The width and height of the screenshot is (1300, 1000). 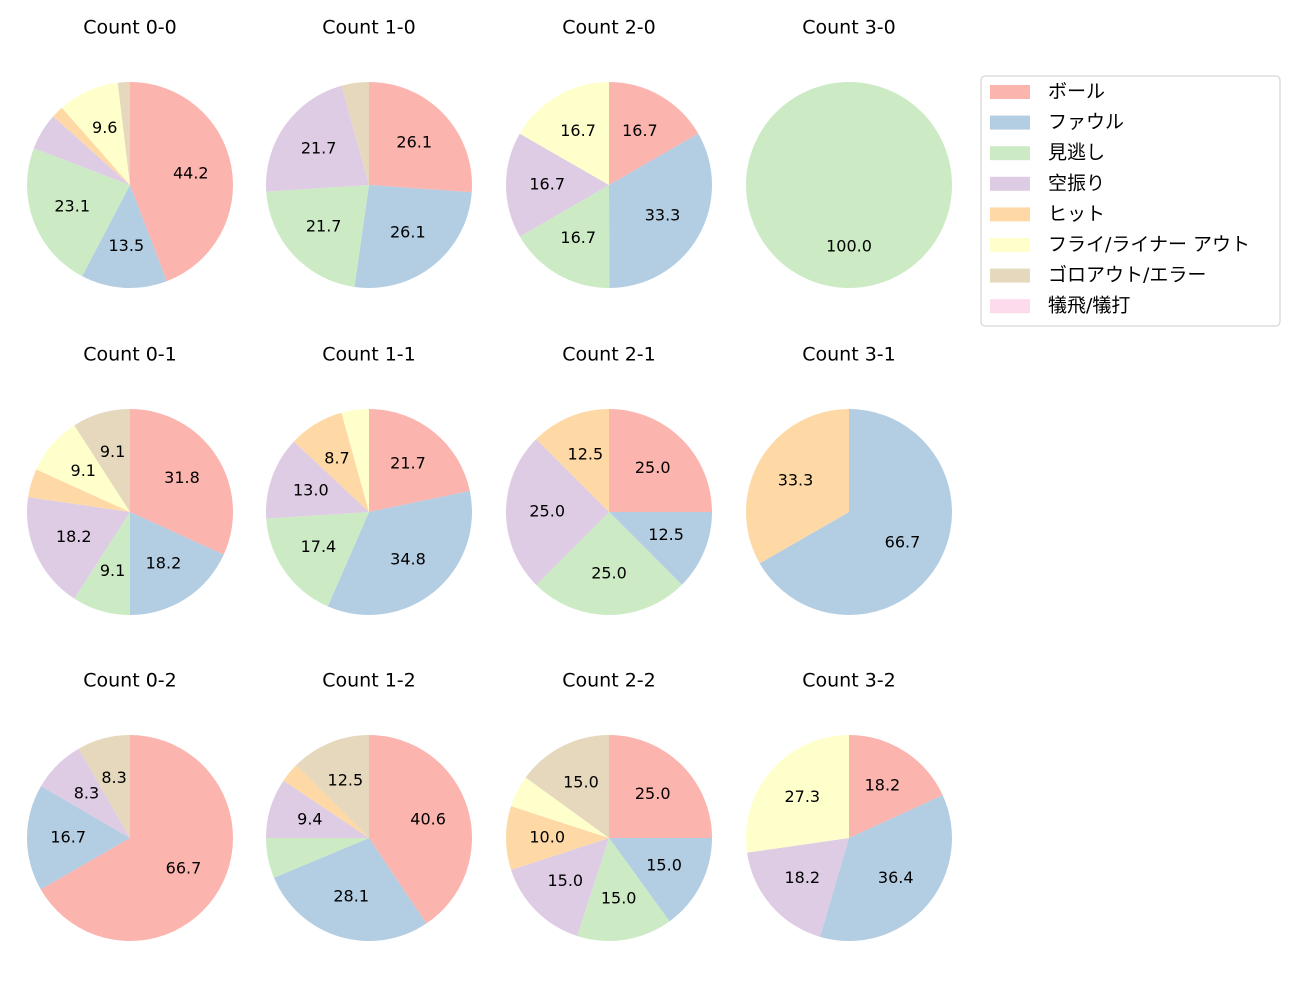 What do you see at coordinates (796, 480) in the screenshot?
I see `value-label: 33.3` at bounding box center [796, 480].